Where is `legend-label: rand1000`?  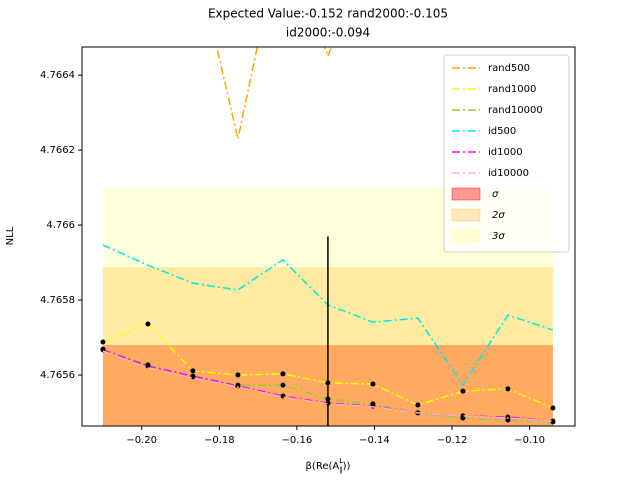
legend-label: rand1000 is located at coordinates (512, 89).